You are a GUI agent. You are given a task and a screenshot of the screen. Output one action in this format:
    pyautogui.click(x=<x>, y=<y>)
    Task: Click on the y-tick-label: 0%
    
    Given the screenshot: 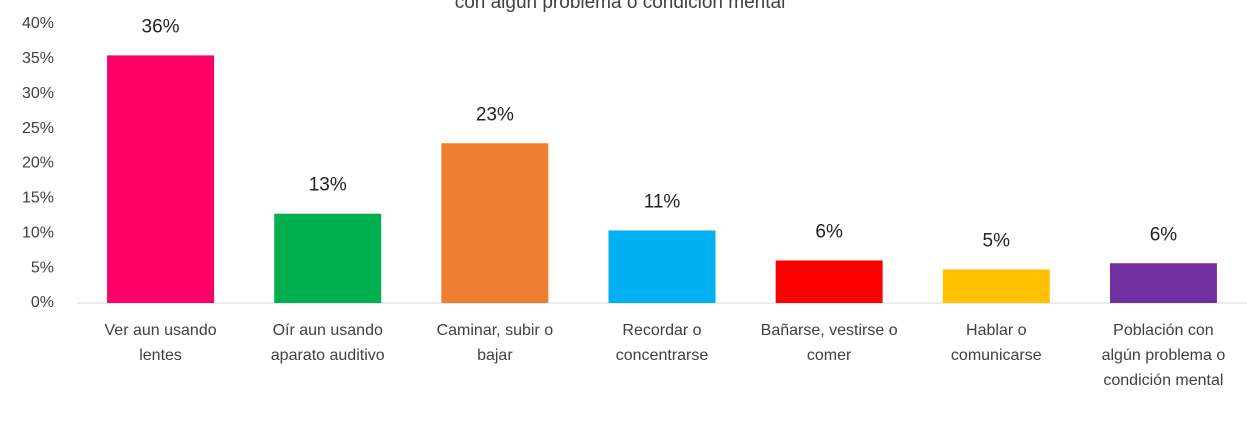 What is the action you would take?
    pyautogui.click(x=42, y=302)
    